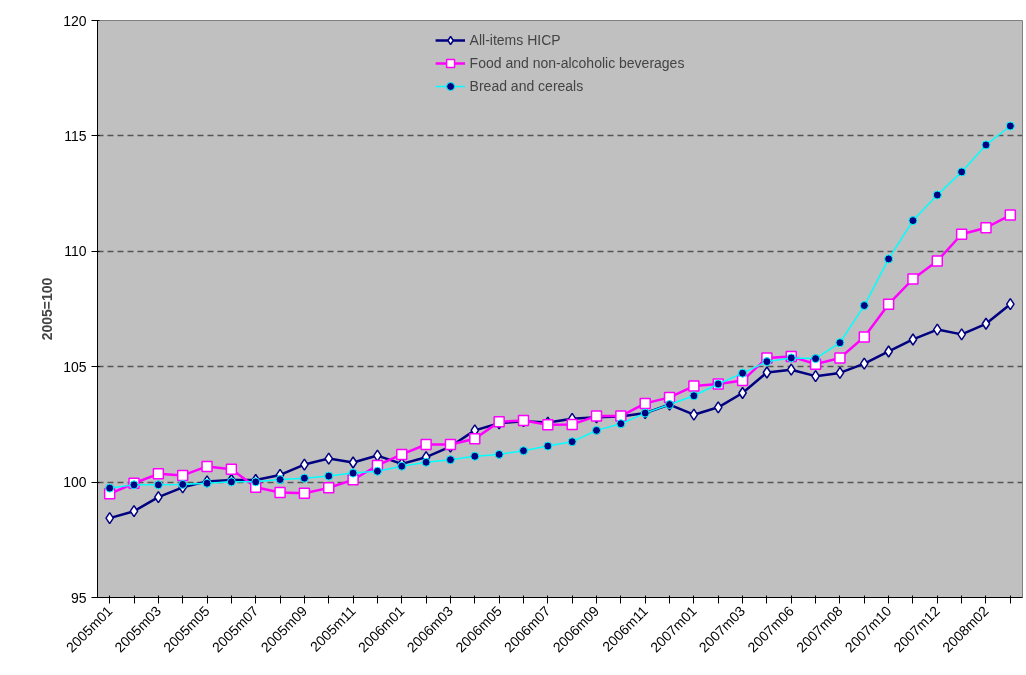 This screenshot has height=675, width=1026. I want to click on y-tick-label: 115, so click(75, 135).